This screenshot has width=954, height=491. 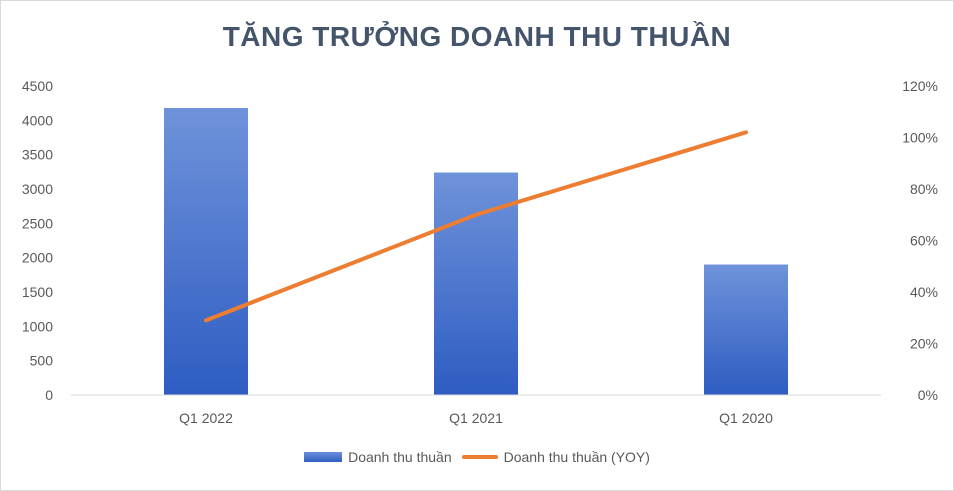 I want to click on left-tick-label: 2000, so click(x=37, y=258).